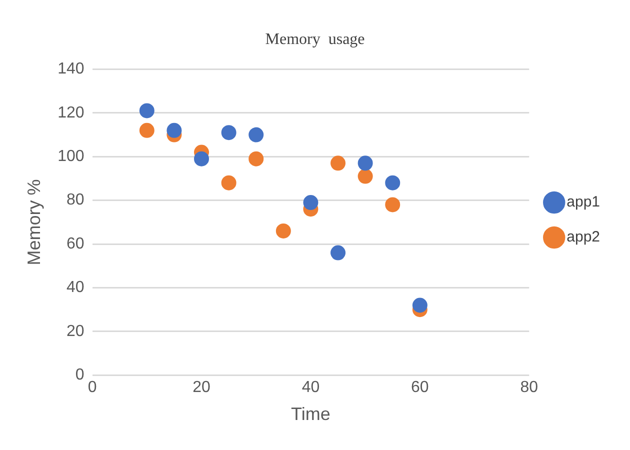 Image resolution: width=630 pixels, height=450 pixels. What do you see at coordinates (583, 202) in the screenshot?
I see `legend-label: app1` at bounding box center [583, 202].